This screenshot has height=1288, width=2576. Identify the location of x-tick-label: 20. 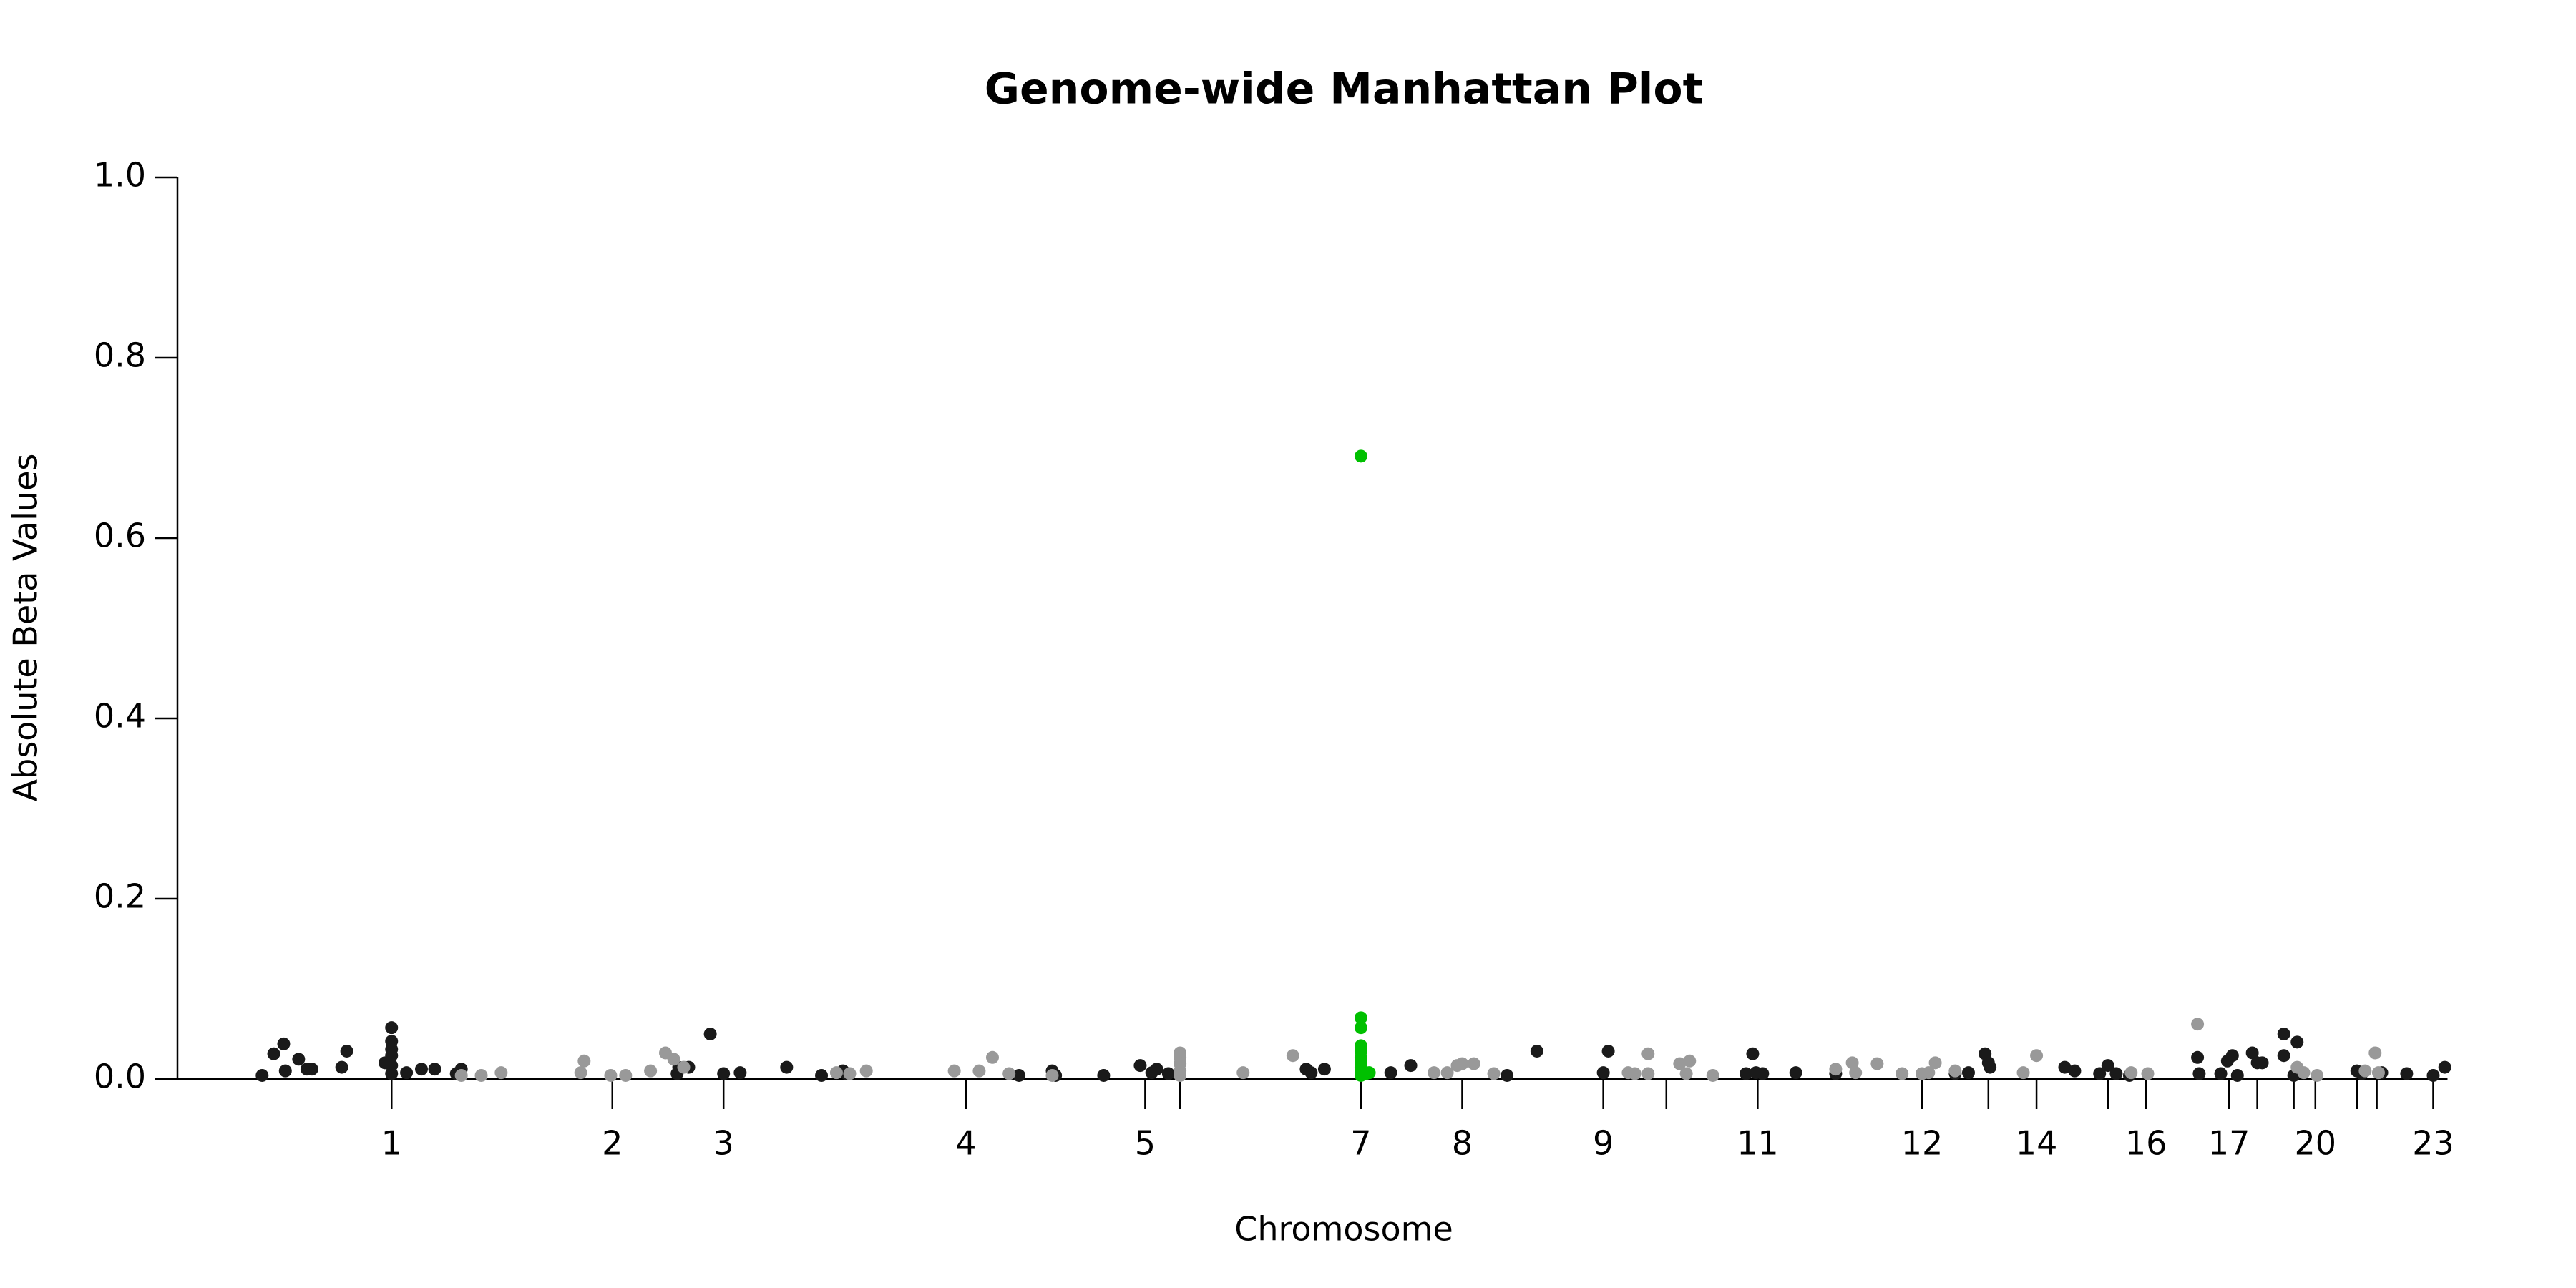
(2316, 1143).